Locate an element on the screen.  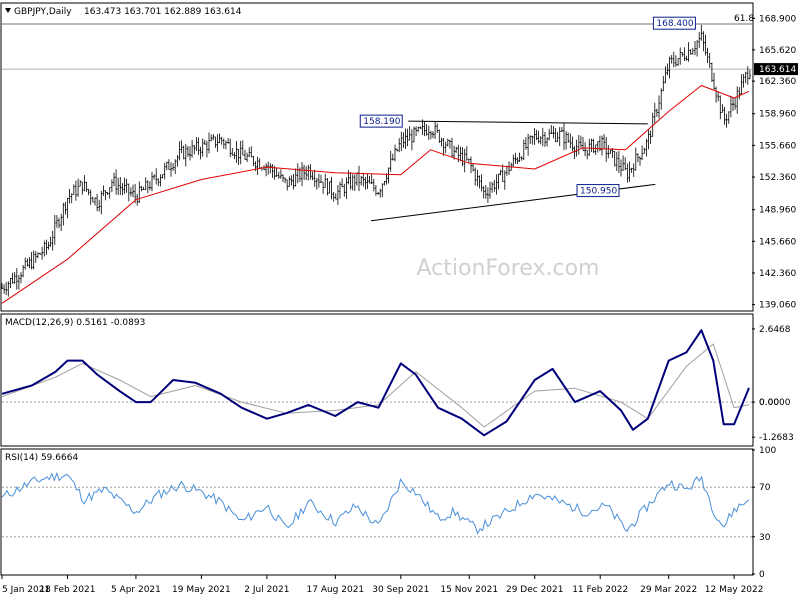
price-tick-label: 158.960 is located at coordinates (777, 115).